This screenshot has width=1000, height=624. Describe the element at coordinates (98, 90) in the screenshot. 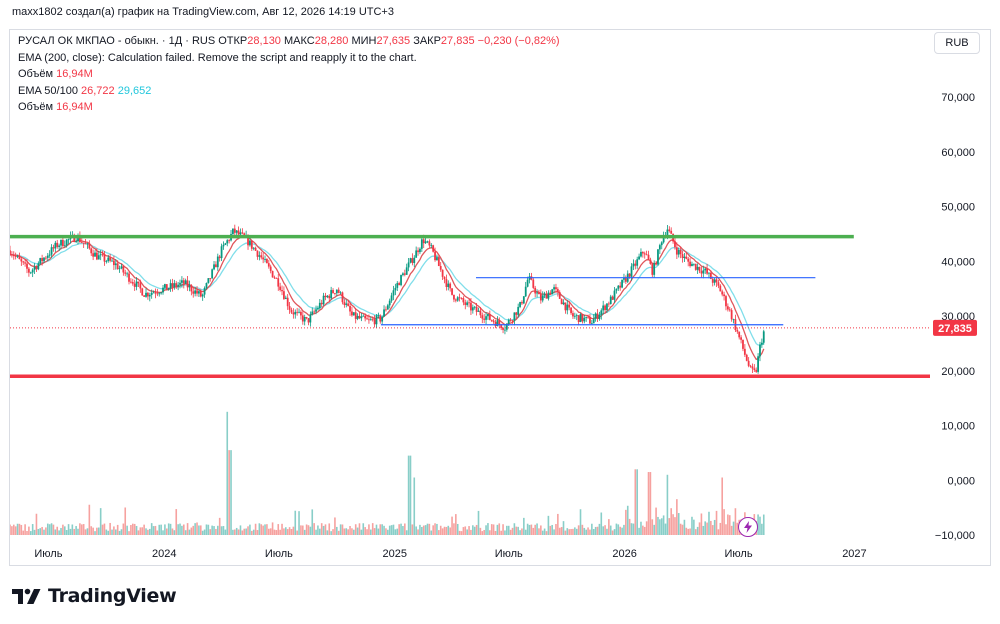

I see `ema50-value: 26,722` at that location.